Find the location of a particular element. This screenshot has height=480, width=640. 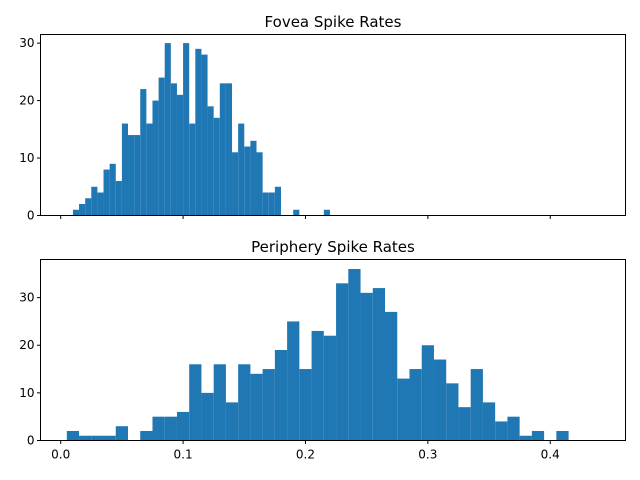

periphery-x-tick-label: 0.4 is located at coordinates (550, 455).